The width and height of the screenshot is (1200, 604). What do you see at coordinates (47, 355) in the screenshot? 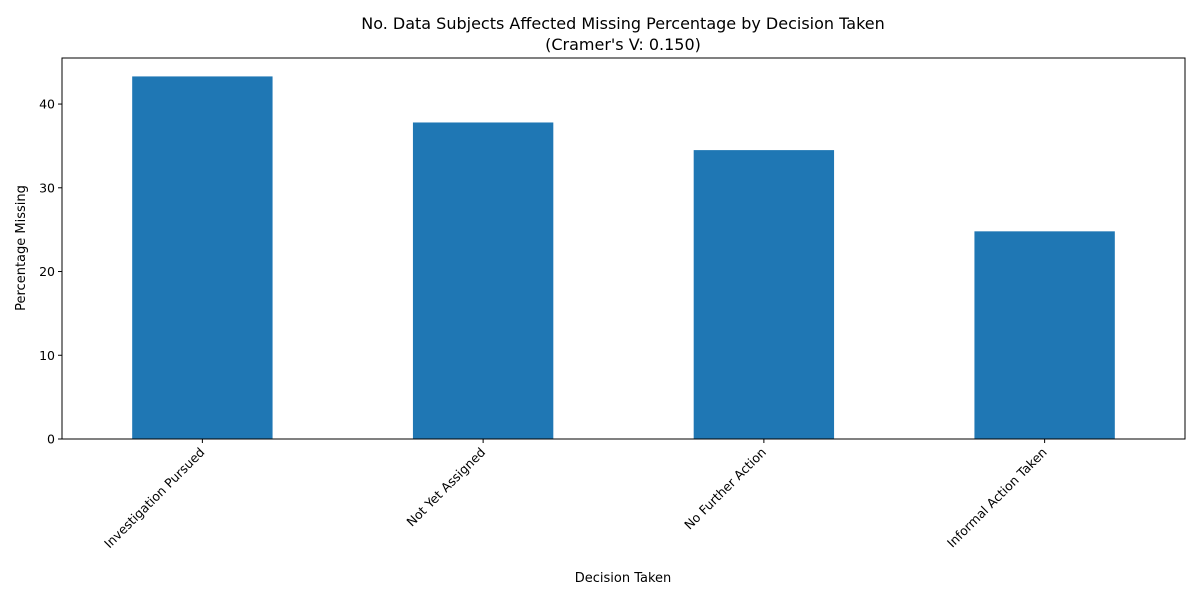
I see `y-tick-label: 10` at bounding box center [47, 355].